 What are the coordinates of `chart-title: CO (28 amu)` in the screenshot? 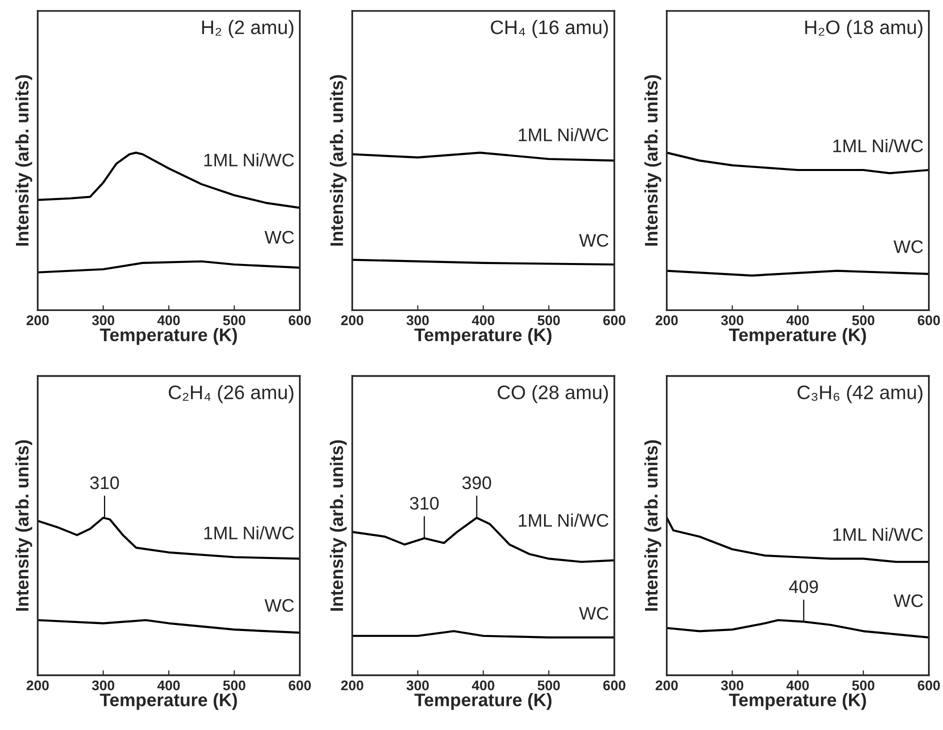 It's located at (553, 394).